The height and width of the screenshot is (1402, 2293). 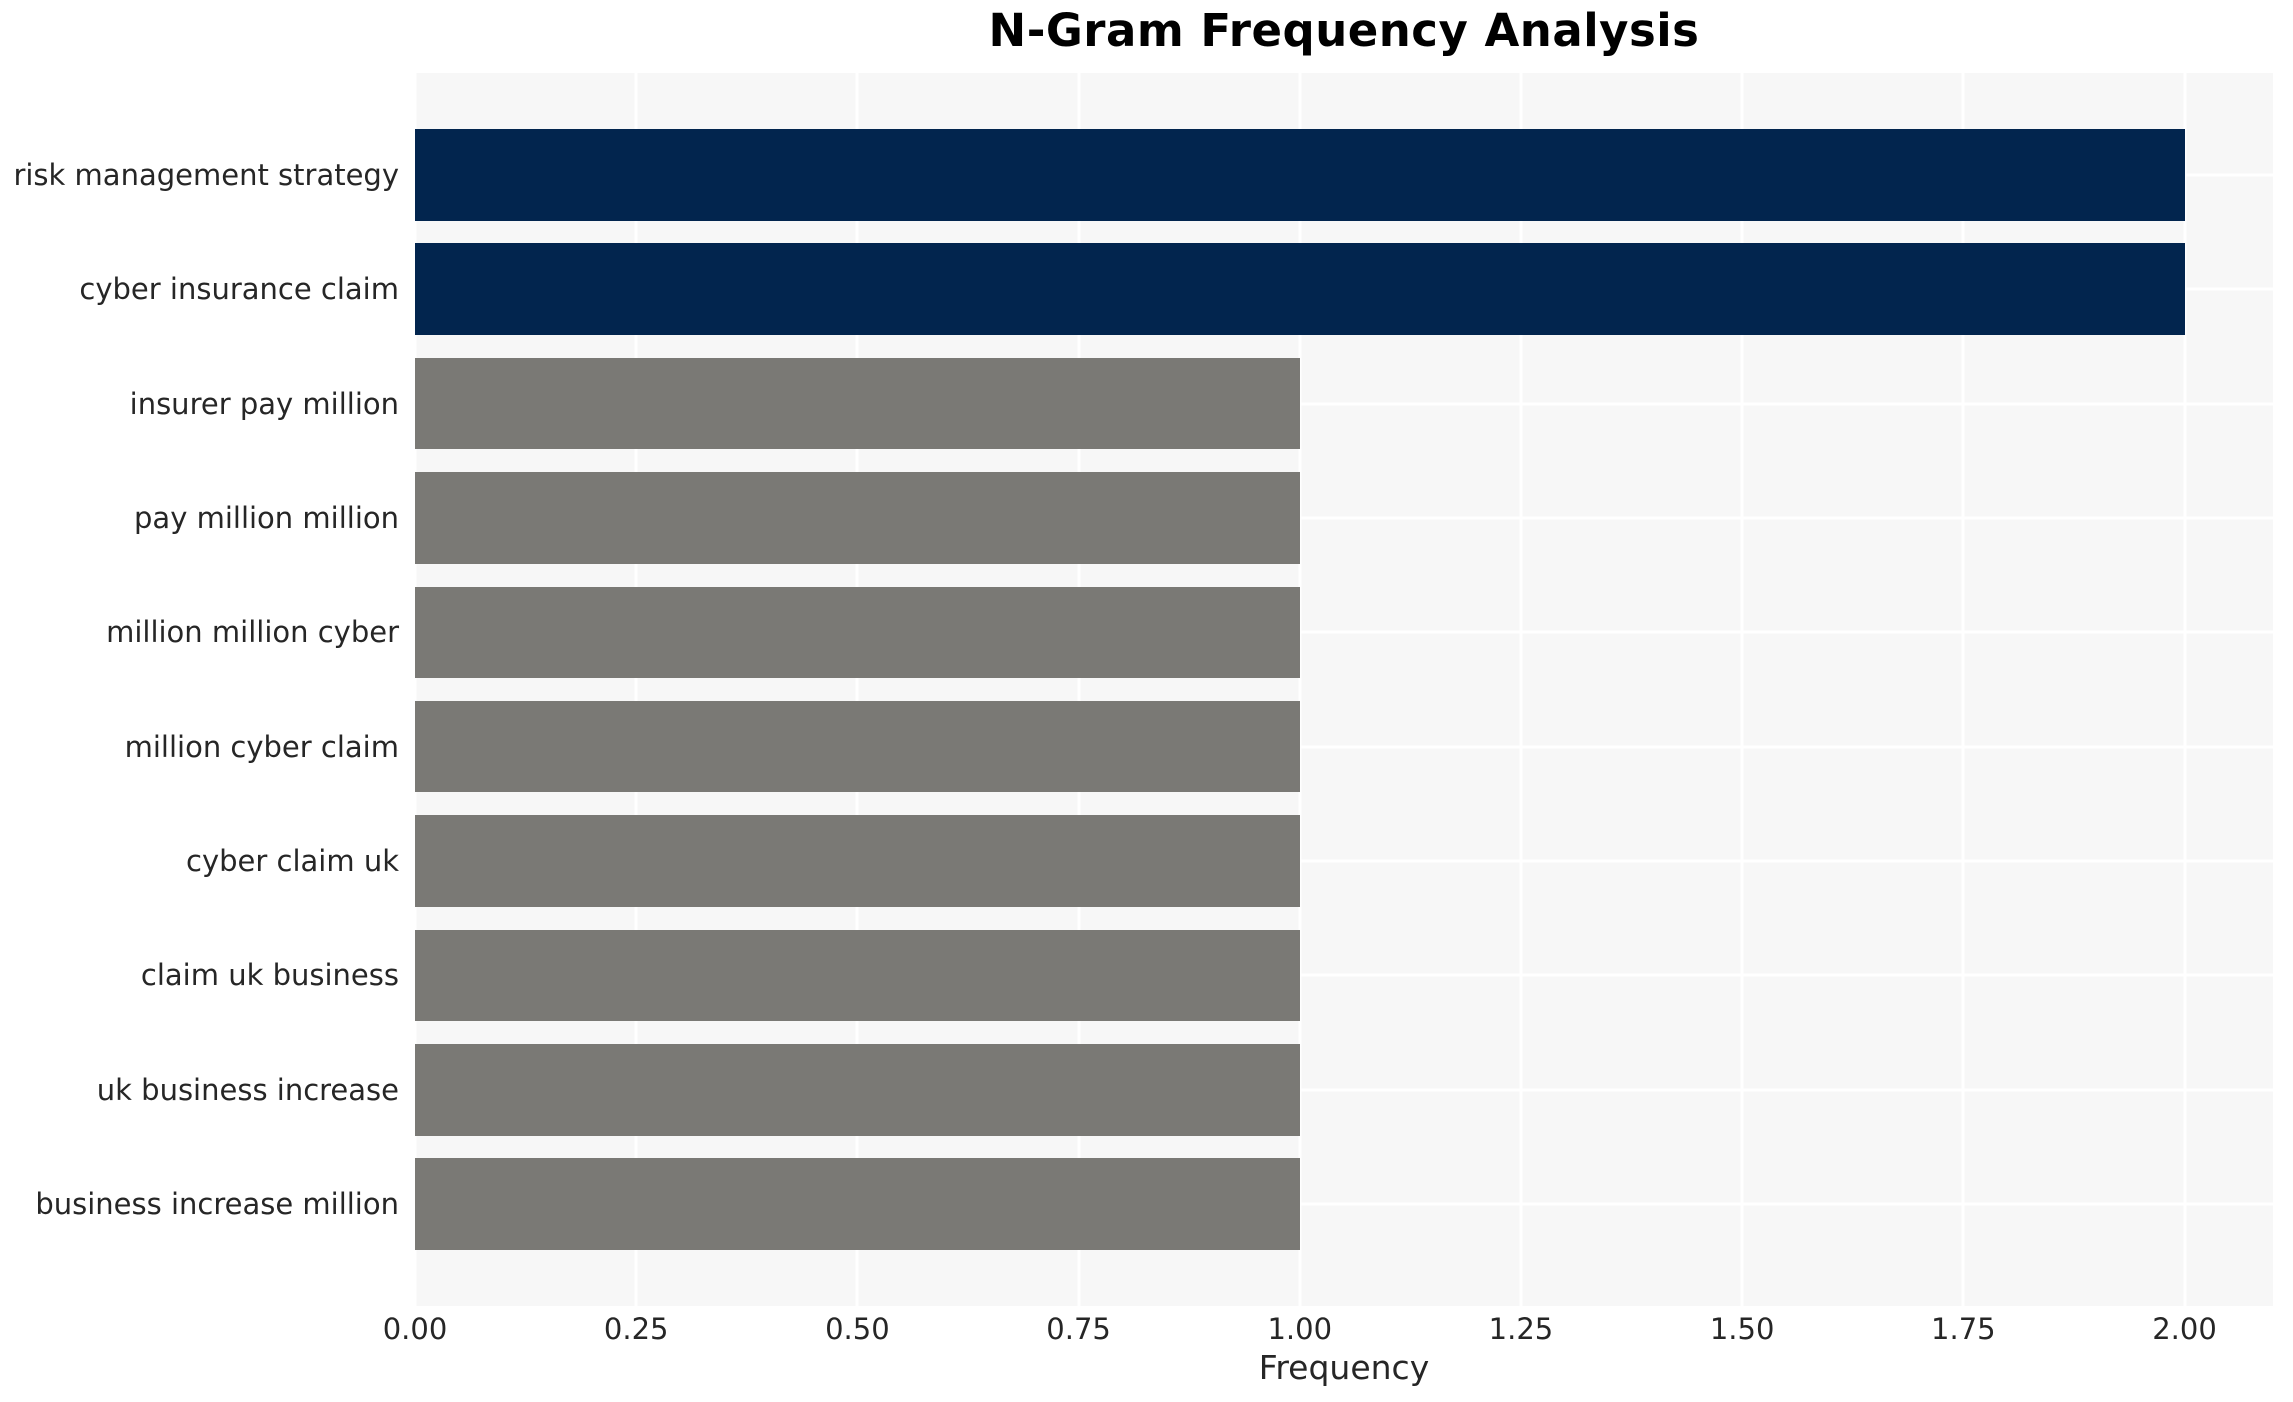 What do you see at coordinates (217, 1204) in the screenshot?
I see `y-axis-label: business increase million` at bounding box center [217, 1204].